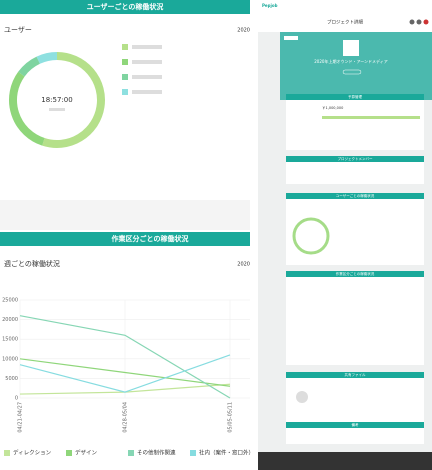  What do you see at coordinates (21, 417) in the screenshot?
I see `x-tick-label: 04/21-04/27` at bounding box center [21, 417].